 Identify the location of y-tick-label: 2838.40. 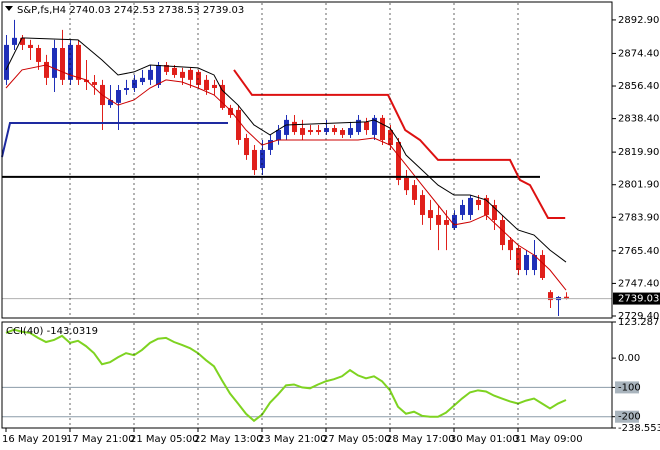
(638, 119).